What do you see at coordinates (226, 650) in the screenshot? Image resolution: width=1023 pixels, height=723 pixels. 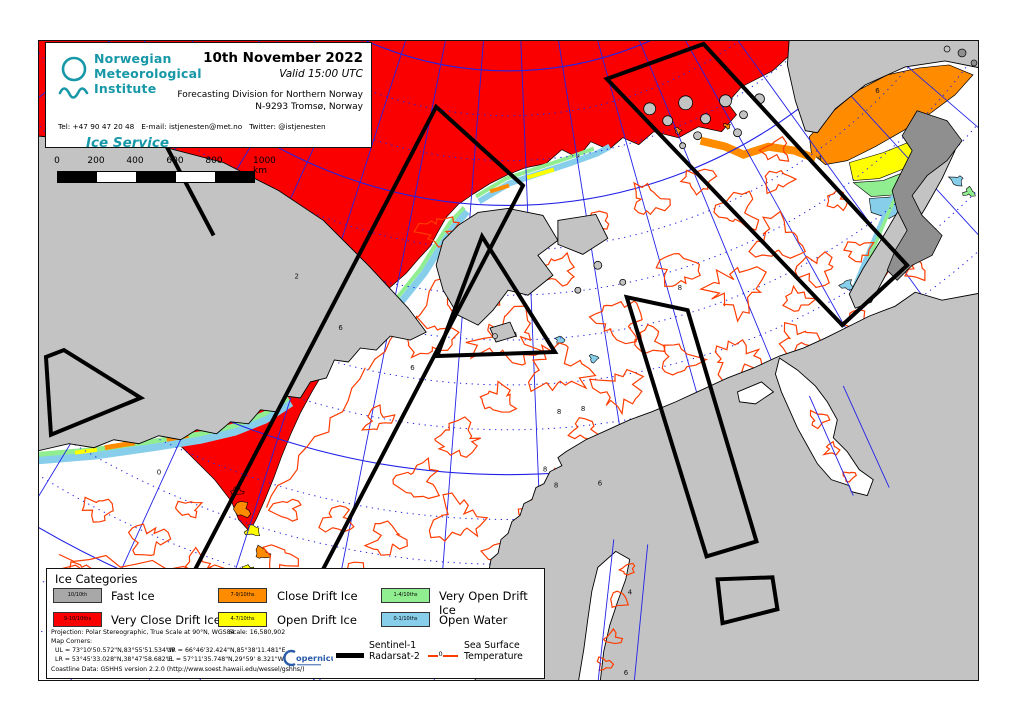 I see `corner-ur: UR = 66°46'32.424"N,85°38'11.481"E` at bounding box center [226, 650].